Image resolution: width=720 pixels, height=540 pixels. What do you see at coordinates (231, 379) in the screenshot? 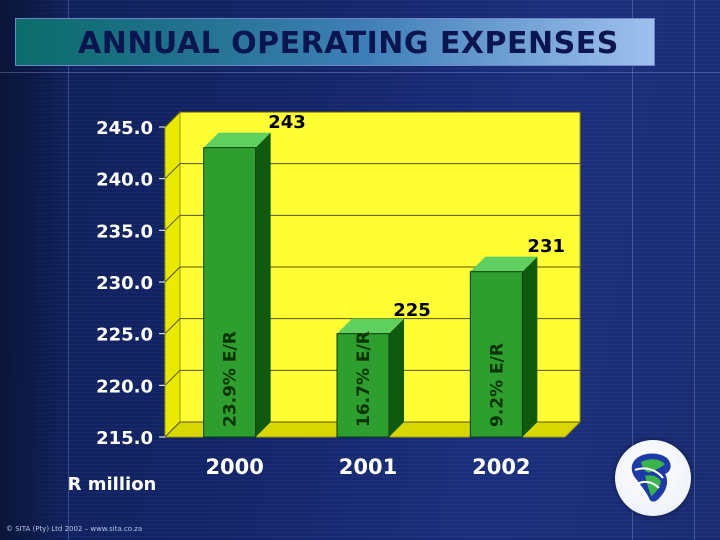
I see `bar-annotation: 23.9% E/R` at bounding box center [231, 379].